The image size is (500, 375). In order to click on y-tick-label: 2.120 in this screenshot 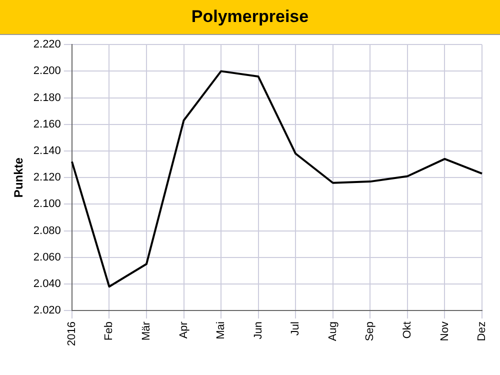, I will do `click(47, 178)`.